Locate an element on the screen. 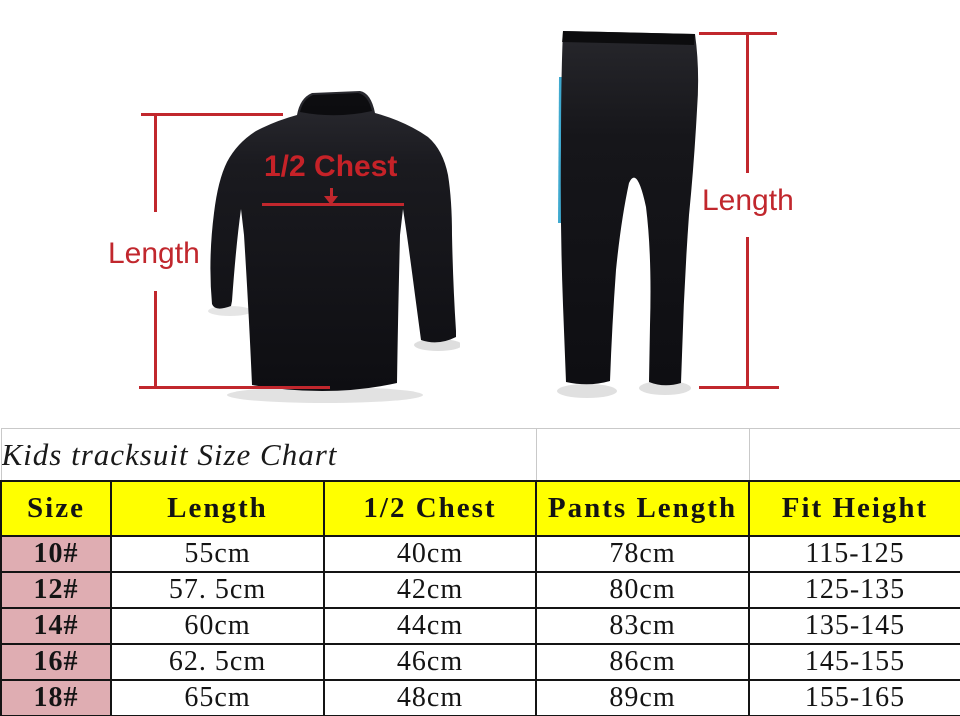 The image size is (960, 716). jacket-length-tick-bottom is located at coordinates (234, 387).